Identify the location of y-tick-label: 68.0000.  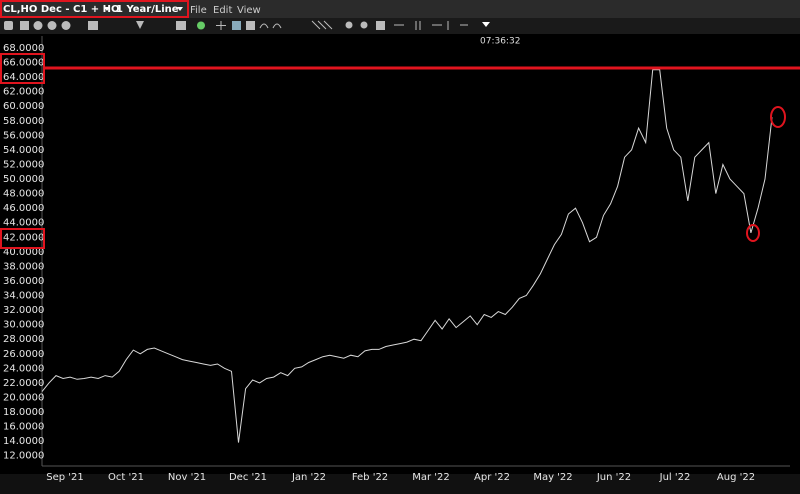
(23, 48).